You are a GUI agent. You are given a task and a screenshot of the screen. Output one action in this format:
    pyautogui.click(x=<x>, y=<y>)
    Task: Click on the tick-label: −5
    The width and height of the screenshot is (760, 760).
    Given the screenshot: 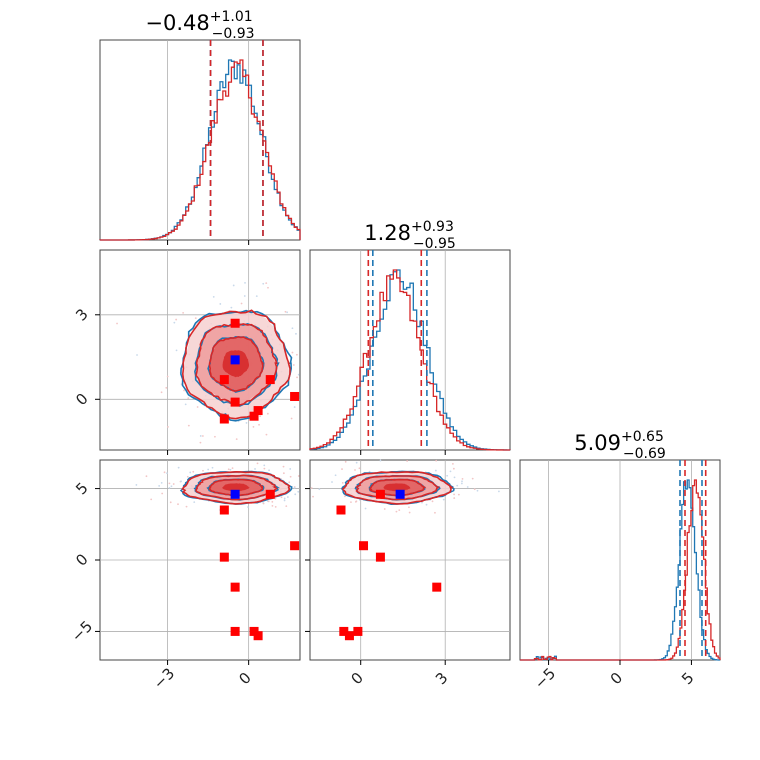 What is the action you would take?
    pyautogui.click(x=82, y=631)
    